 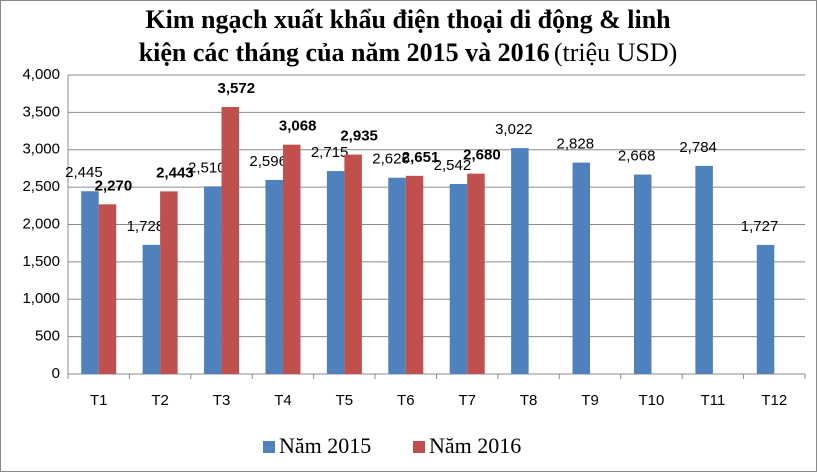 What do you see at coordinates (406, 400) in the screenshot?
I see `x-tick-label: T6` at bounding box center [406, 400].